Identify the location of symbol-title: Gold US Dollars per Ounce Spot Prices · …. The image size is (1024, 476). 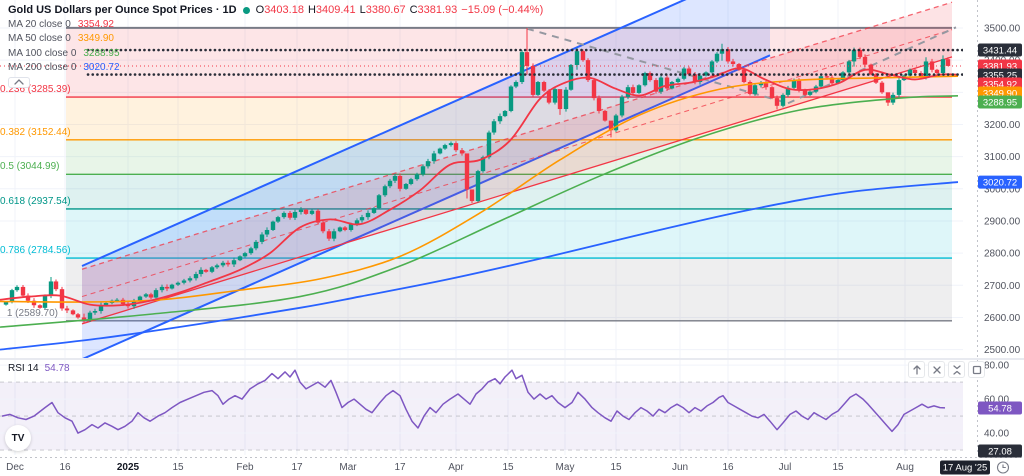
(122, 10).